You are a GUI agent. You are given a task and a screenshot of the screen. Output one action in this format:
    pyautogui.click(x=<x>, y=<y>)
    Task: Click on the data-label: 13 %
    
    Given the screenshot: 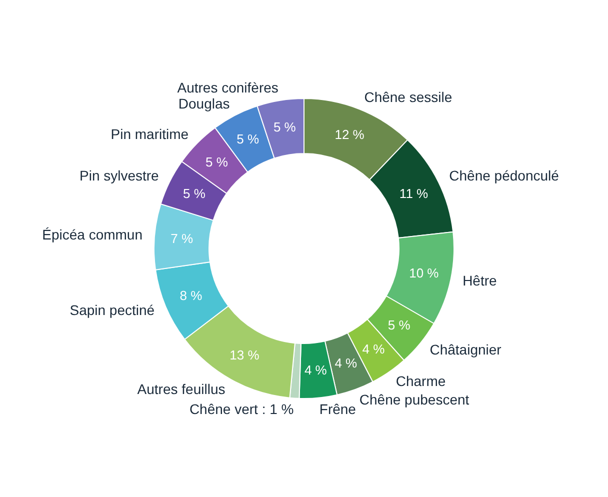 What is the action you would take?
    pyautogui.click(x=245, y=355)
    